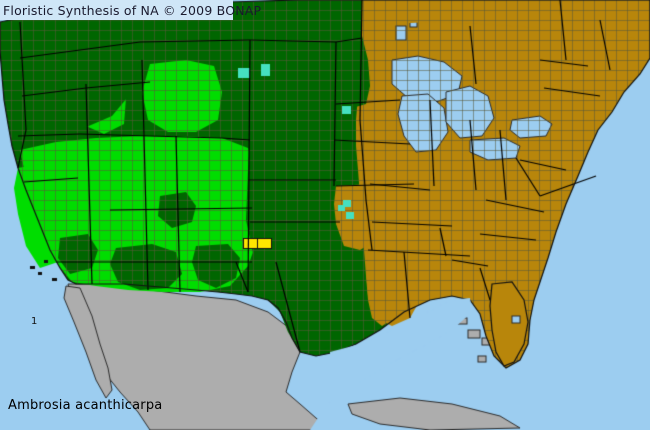 The image size is (650, 430). Describe the element at coordinates (85, 405) in the screenshot. I see `species-name-label: Ambrosia acanthicarpa` at that location.